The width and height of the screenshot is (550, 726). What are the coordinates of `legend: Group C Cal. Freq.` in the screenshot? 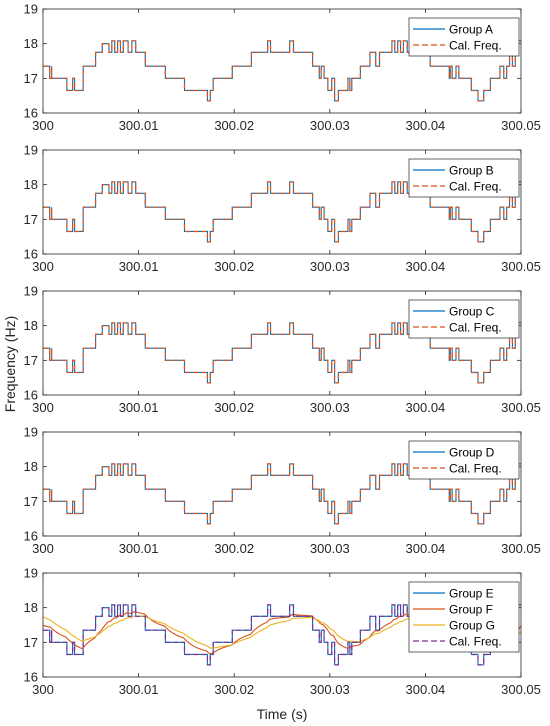 It's located at (464, 319).